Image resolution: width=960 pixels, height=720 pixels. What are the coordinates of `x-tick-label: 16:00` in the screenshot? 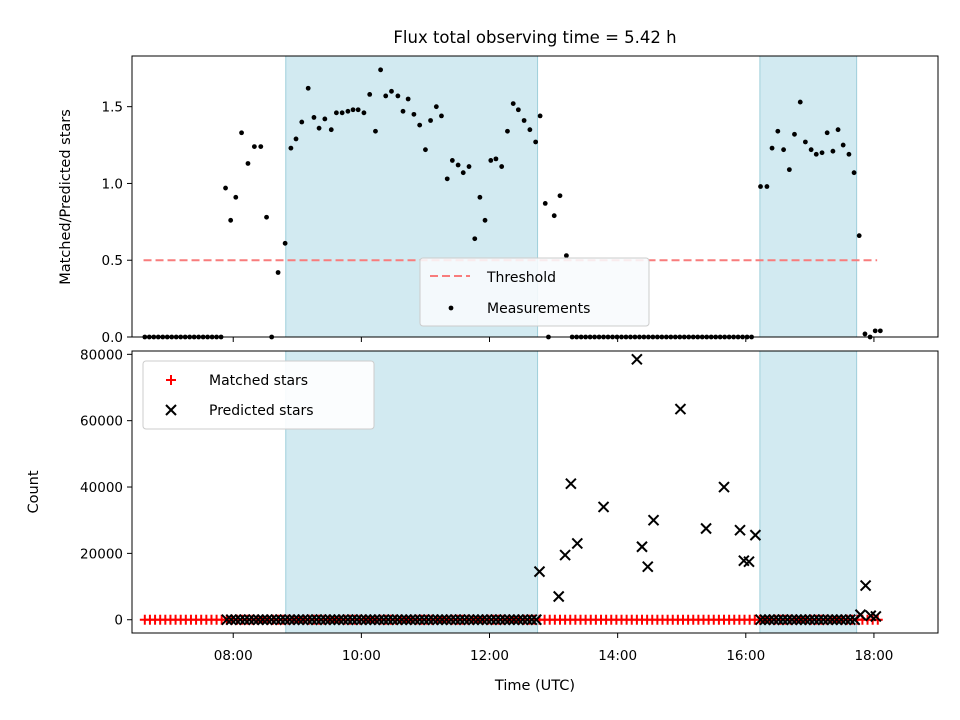 It's located at (745, 656).